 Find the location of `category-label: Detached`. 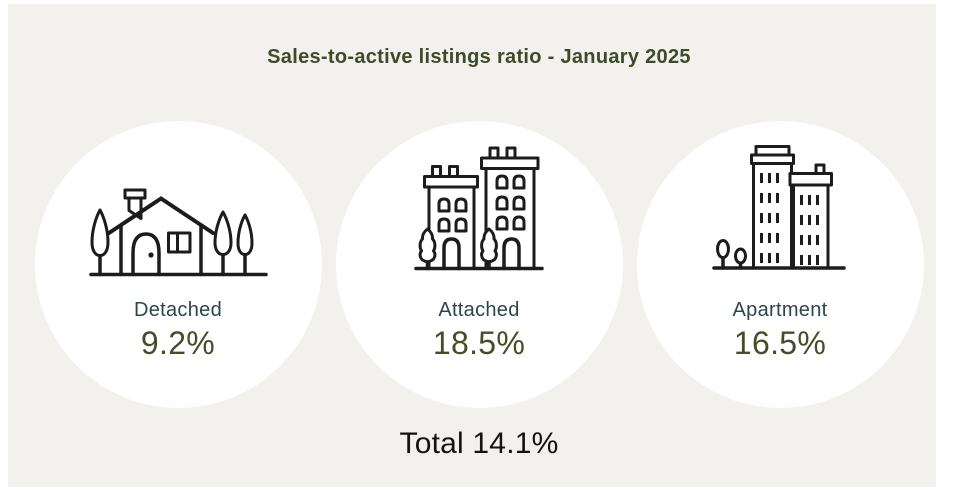

category-label: Detached is located at coordinates (177, 310).